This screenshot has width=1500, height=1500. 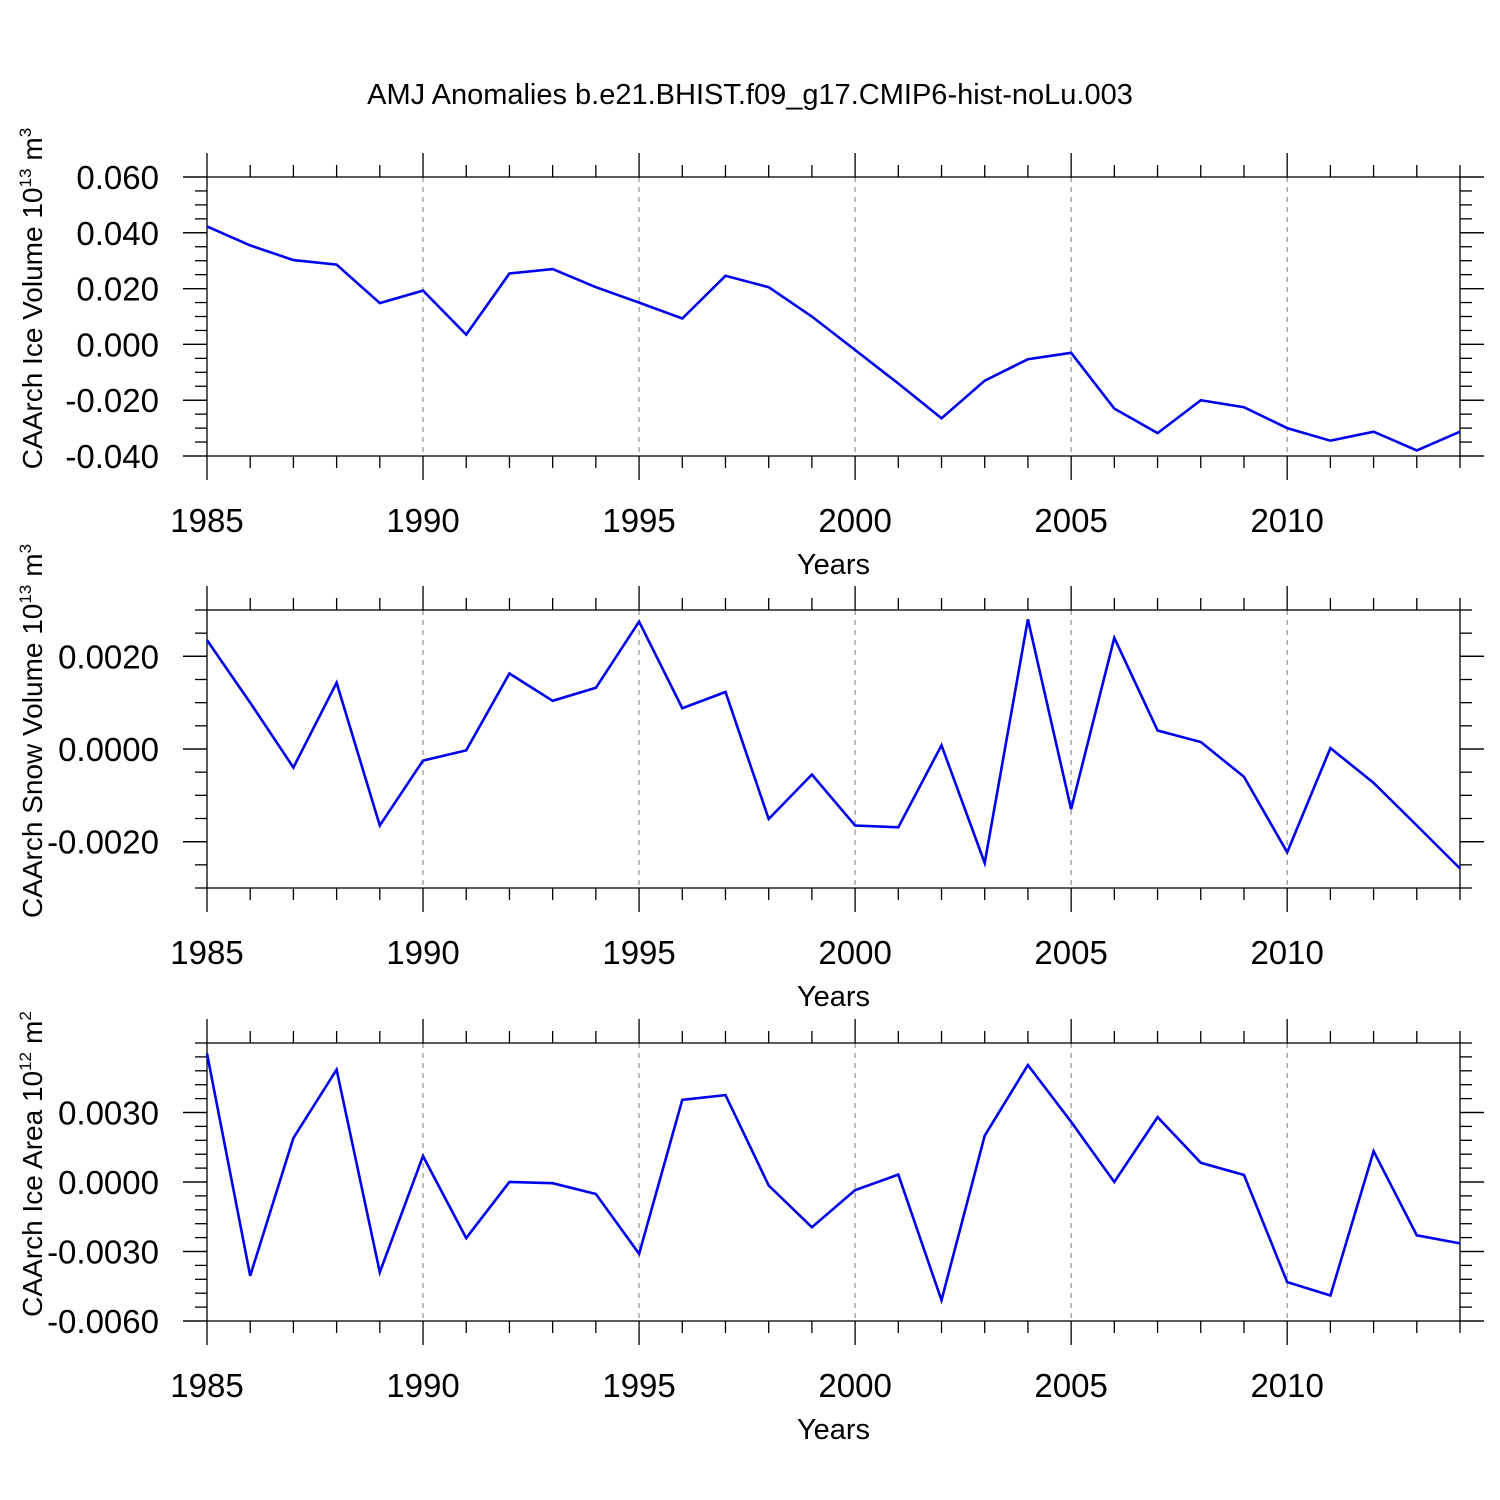 I want to click on y-axis-label-exponent: 13, so click(x=25, y=594).